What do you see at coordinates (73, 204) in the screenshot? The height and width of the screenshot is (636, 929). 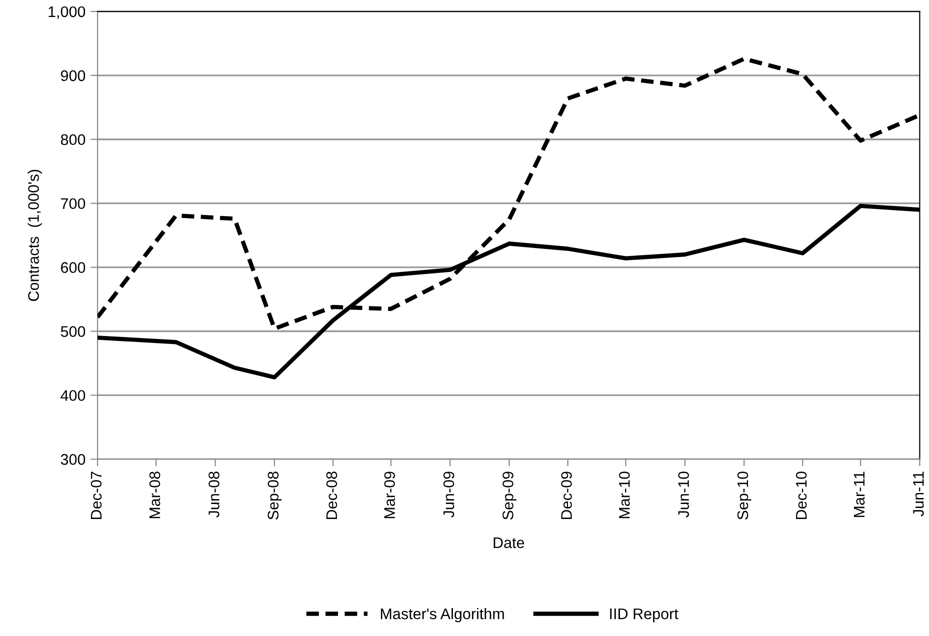 I see `y-tick-label: 700` at bounding box center [73, 204].